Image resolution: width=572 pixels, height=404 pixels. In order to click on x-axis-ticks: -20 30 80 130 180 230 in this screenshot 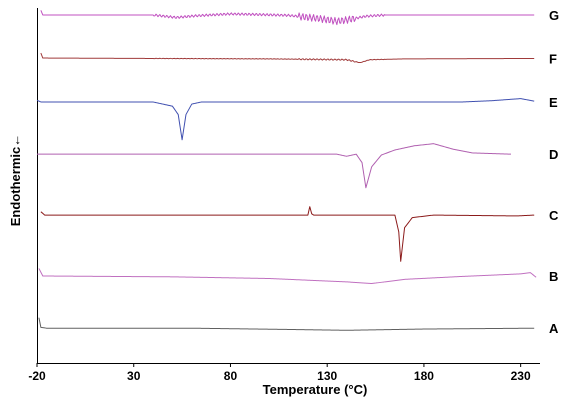, I will do `click(279, 373)`.